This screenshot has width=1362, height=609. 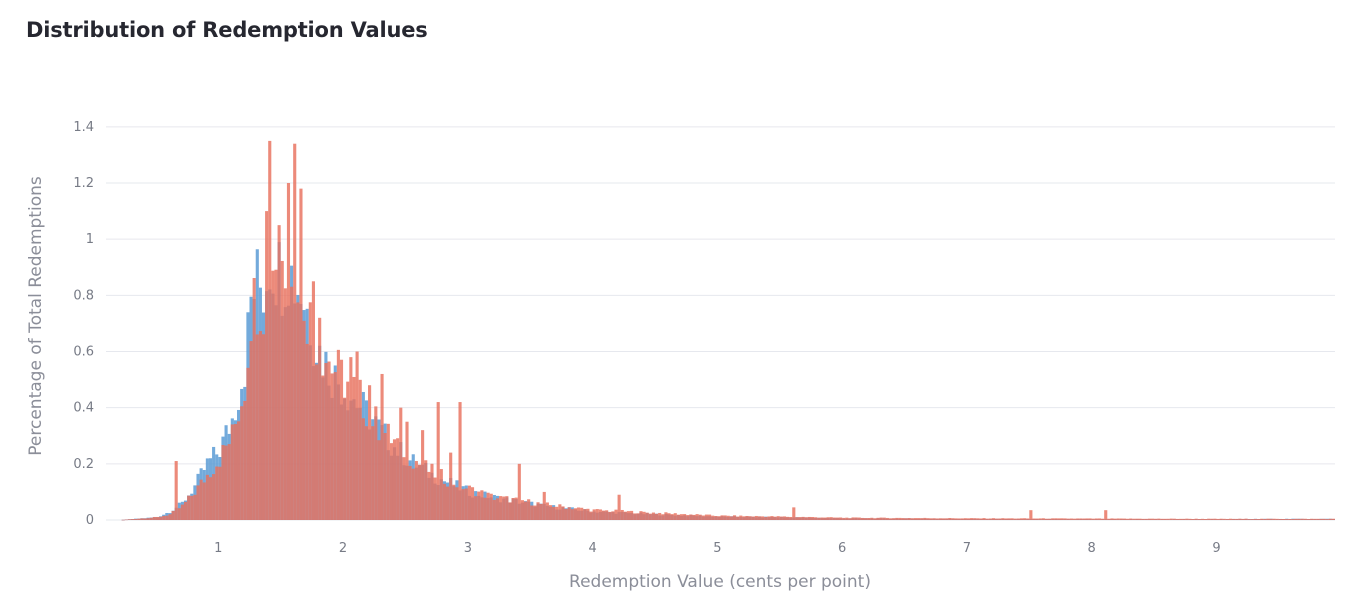 What do you see at coordinates (218, 548) in the screenshot?
I see `x-tick-label: 1` at bounding box center [218, 548].